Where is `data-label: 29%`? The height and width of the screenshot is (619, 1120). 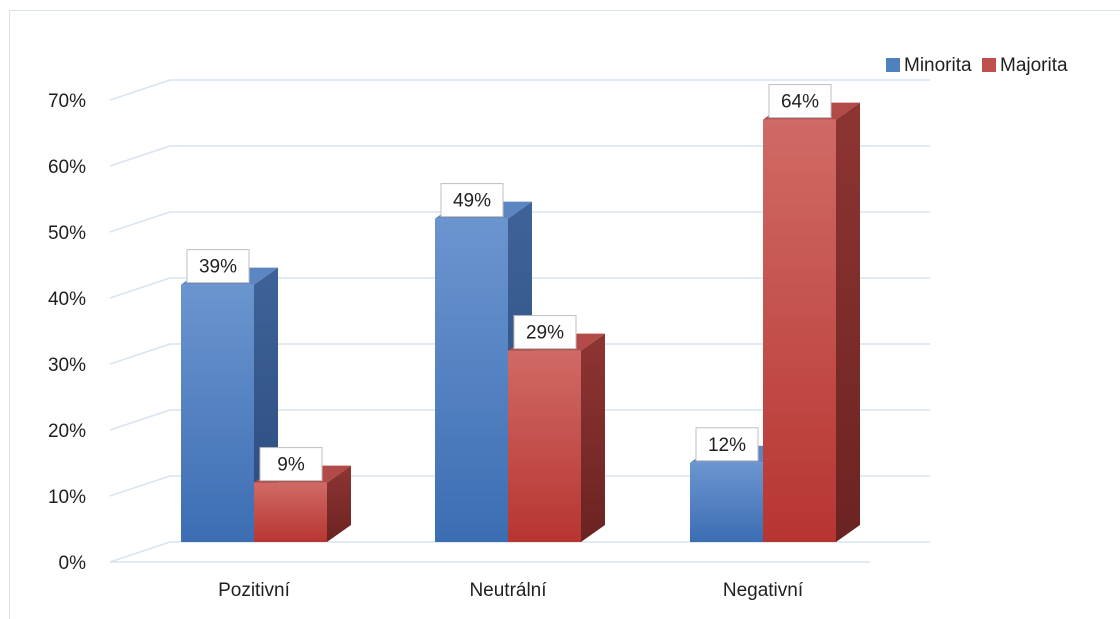
data-label: 29% is located at coordinates (545, 332).